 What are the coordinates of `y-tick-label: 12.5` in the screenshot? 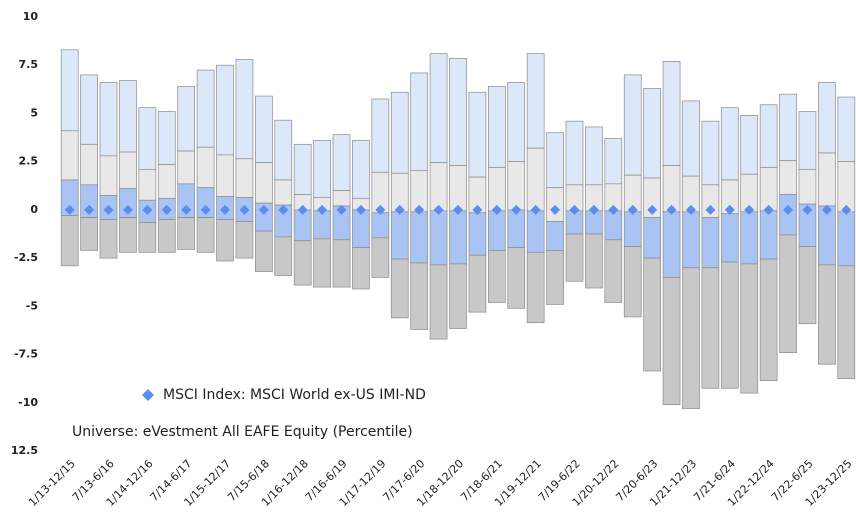 It's located at (24, 450).